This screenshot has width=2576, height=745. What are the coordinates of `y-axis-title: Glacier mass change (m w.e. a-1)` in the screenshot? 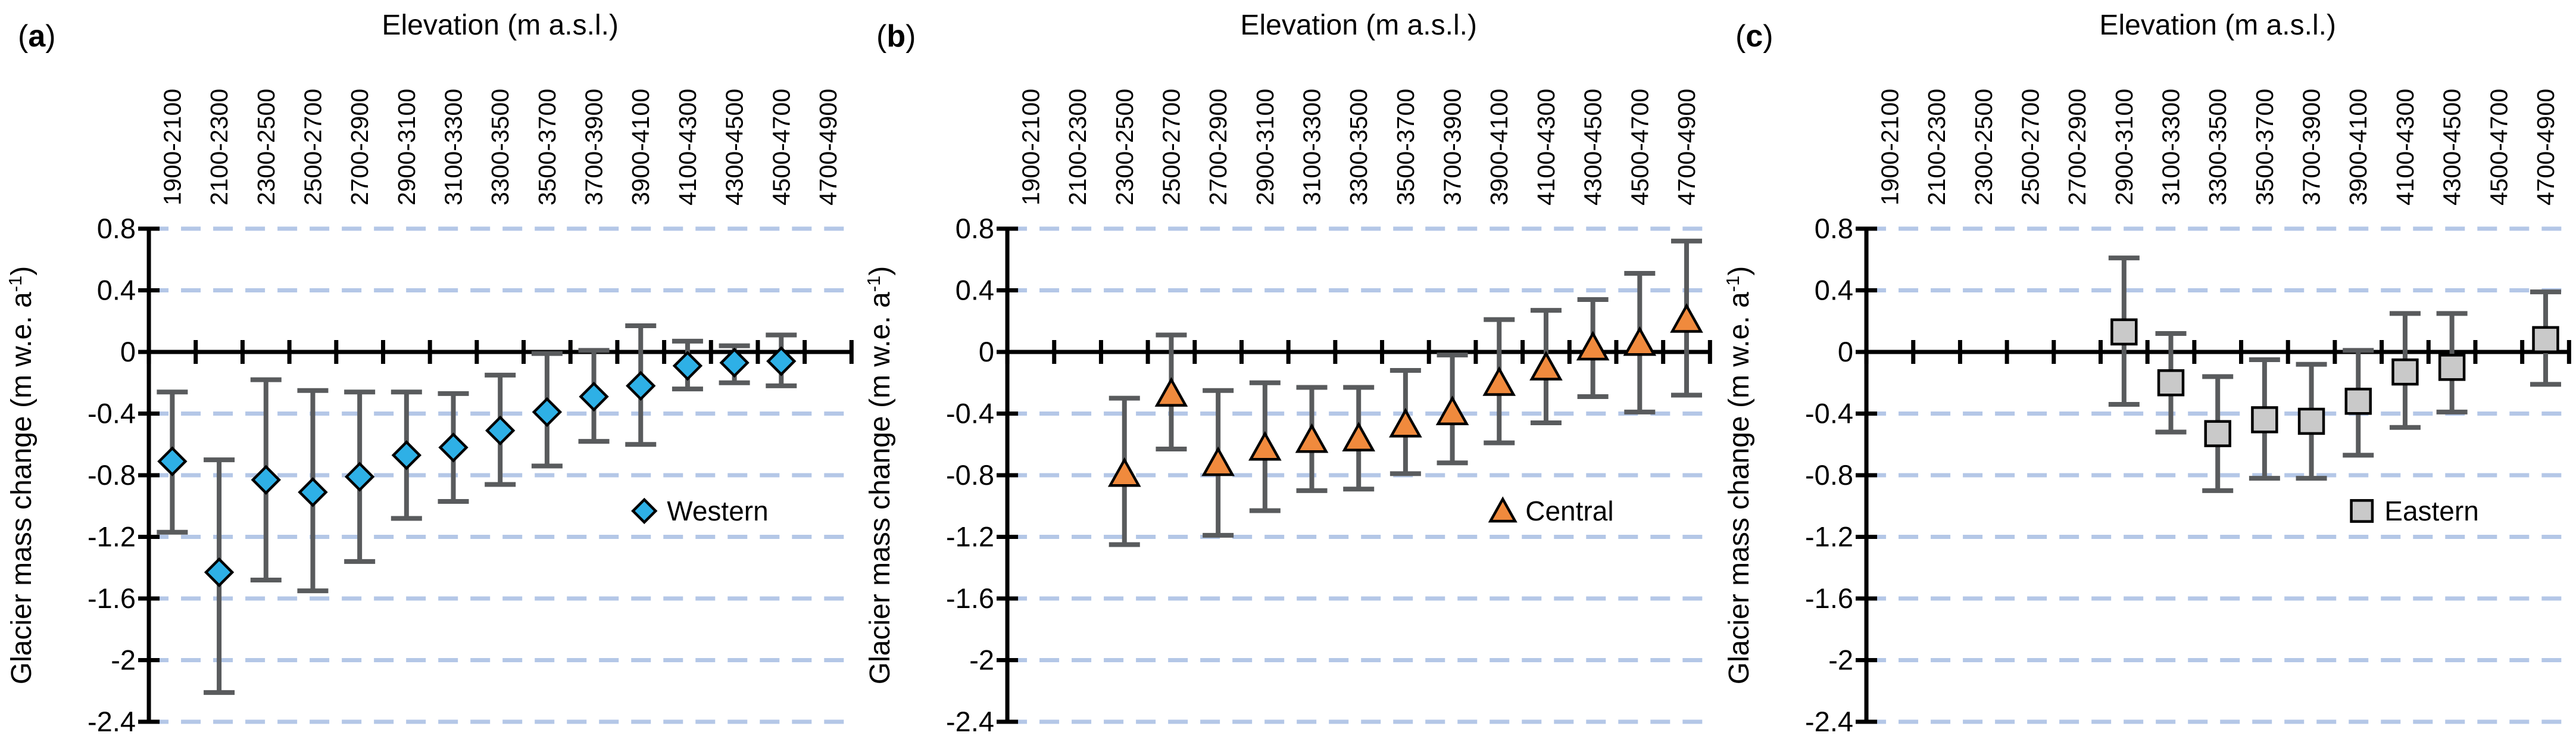 It's located at (879, 475).